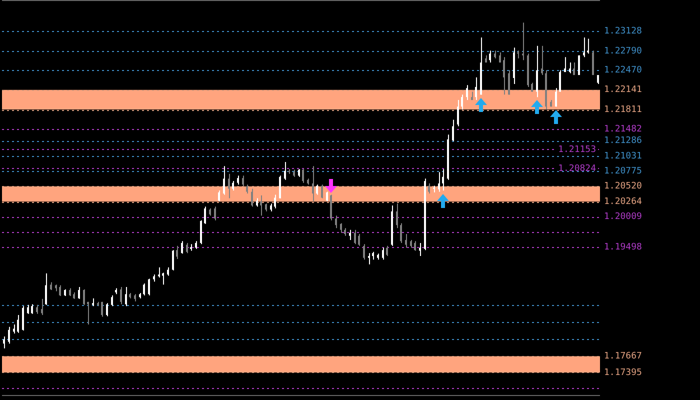 Image resolution: width=700 pixels, height=400 pixels. What do you see at coordinates (623, 71) in the screenshot?
I see `y-tick-label: 1.22470` at bounding box center [623, 71].